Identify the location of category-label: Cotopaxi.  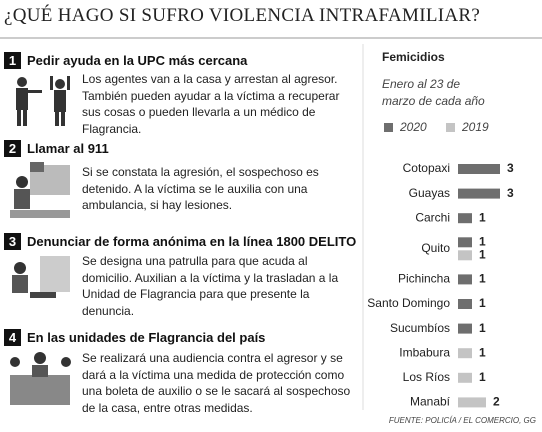
(426, 168).